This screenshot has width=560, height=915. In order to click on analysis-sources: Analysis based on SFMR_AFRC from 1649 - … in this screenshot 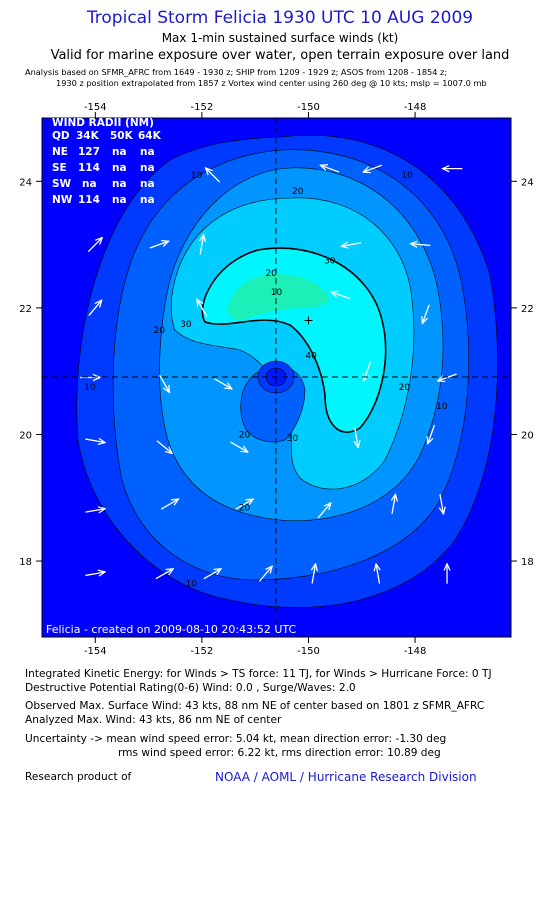, I will do `click(236, 72)`.